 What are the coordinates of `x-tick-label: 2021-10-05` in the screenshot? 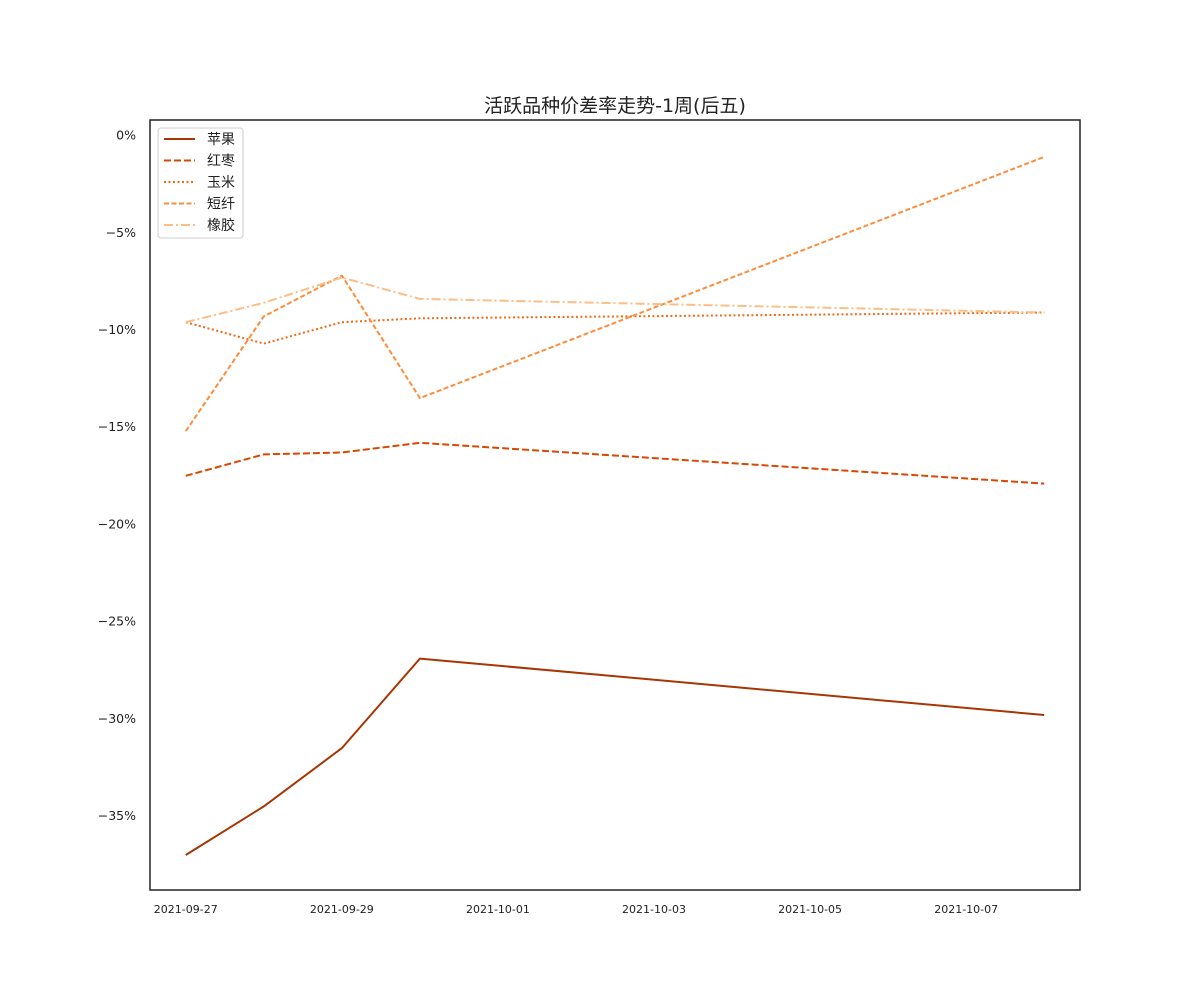 It's located at (810, 909).